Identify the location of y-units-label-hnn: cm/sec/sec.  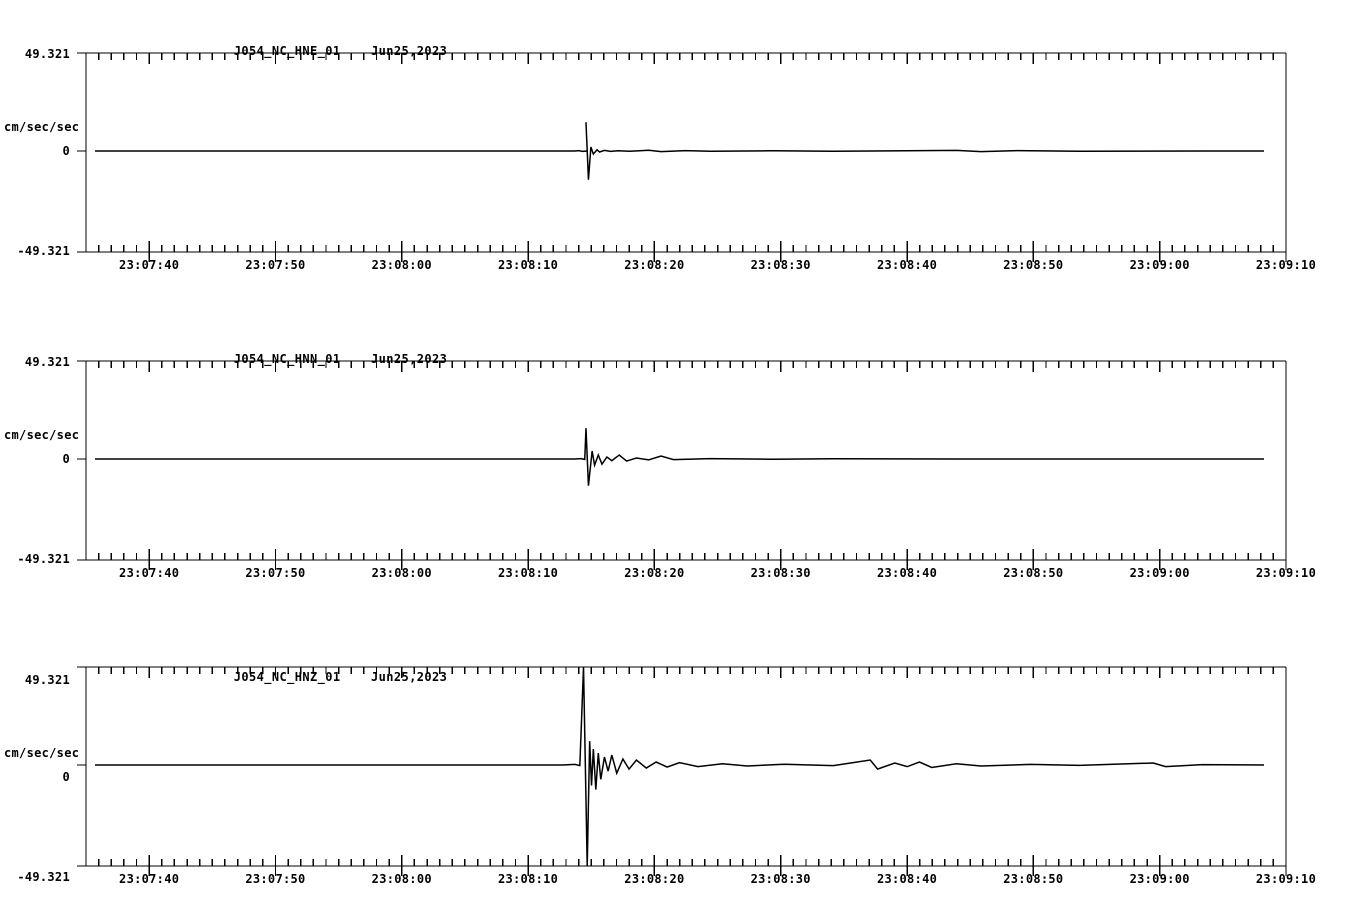
(42, 435).